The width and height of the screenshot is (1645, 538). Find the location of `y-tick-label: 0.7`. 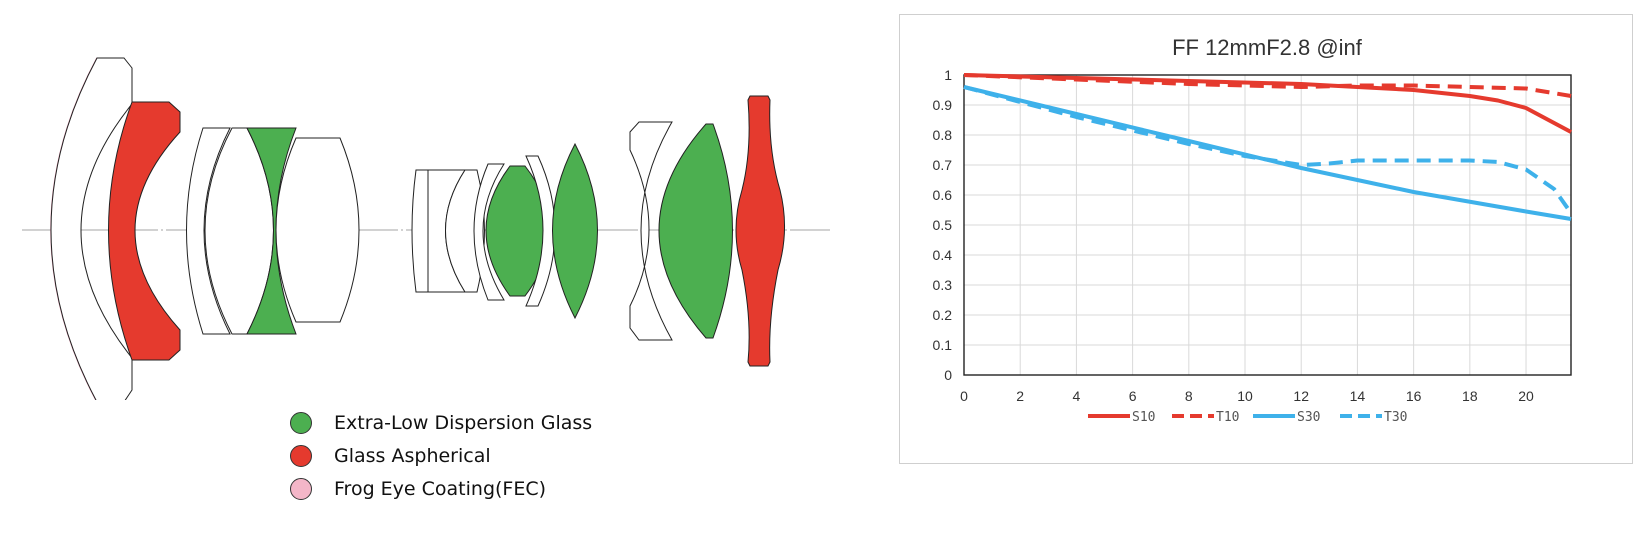

y-tick-label: 0.7 is located at coordinates (943, 165).